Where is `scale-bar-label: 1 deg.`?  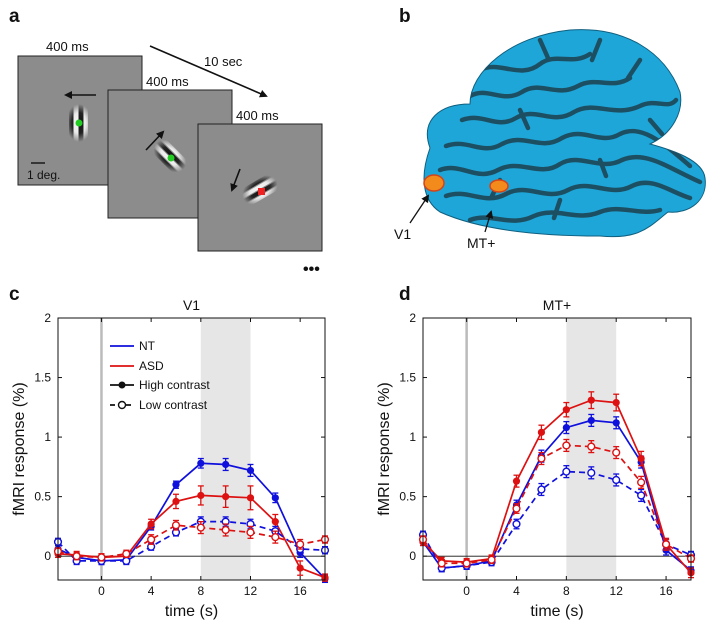 scale-bar-label: 1 deg. is located at coordinates (43, 175).